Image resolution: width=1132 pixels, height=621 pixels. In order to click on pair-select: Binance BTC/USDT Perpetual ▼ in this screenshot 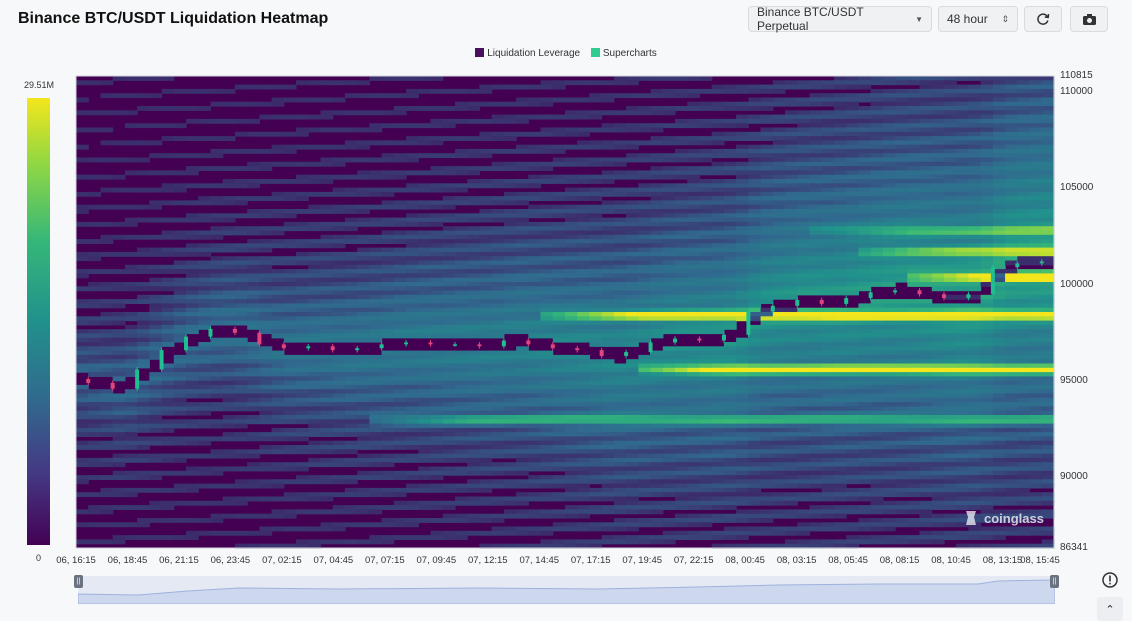, I will do `click(840, 19)`.